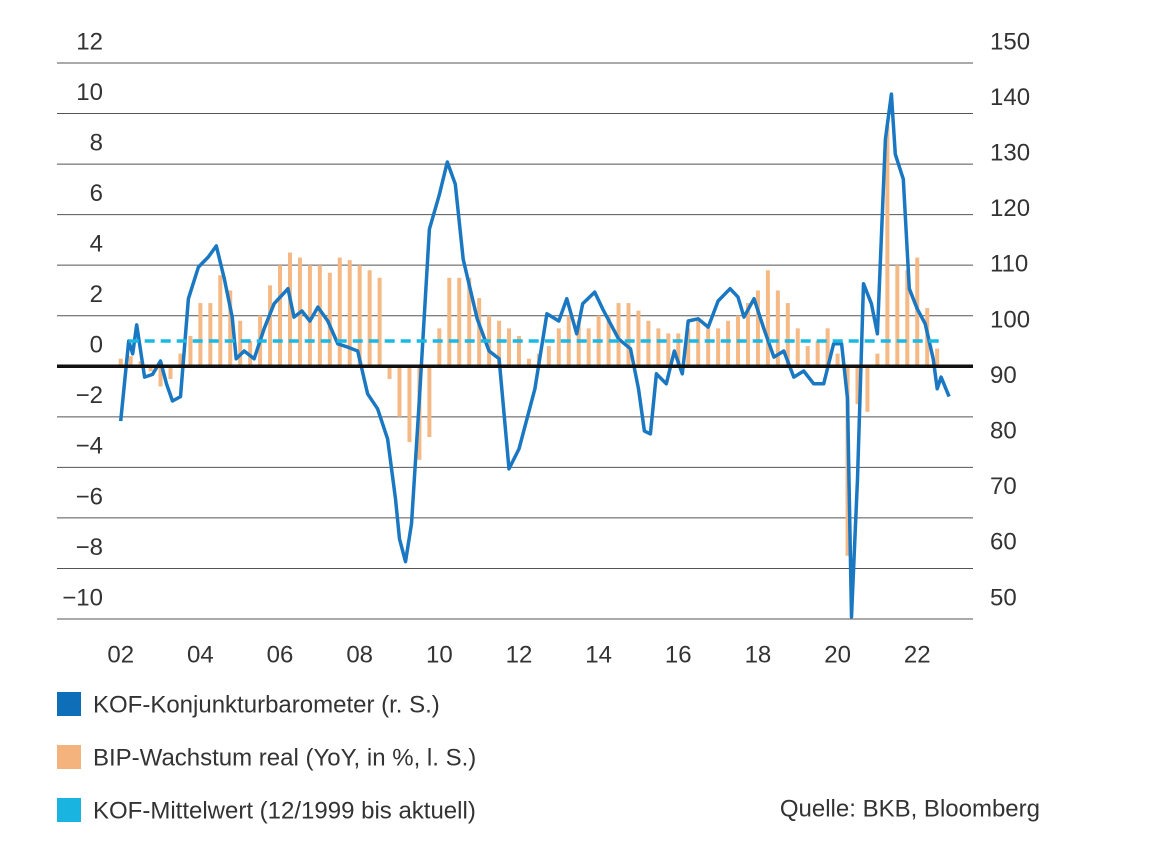 The image size is (1158, 858). What do you see at coordinates (96, 193) in the screenshot?
I see `y-tick-label: 6` at bounding box center [96, 193].